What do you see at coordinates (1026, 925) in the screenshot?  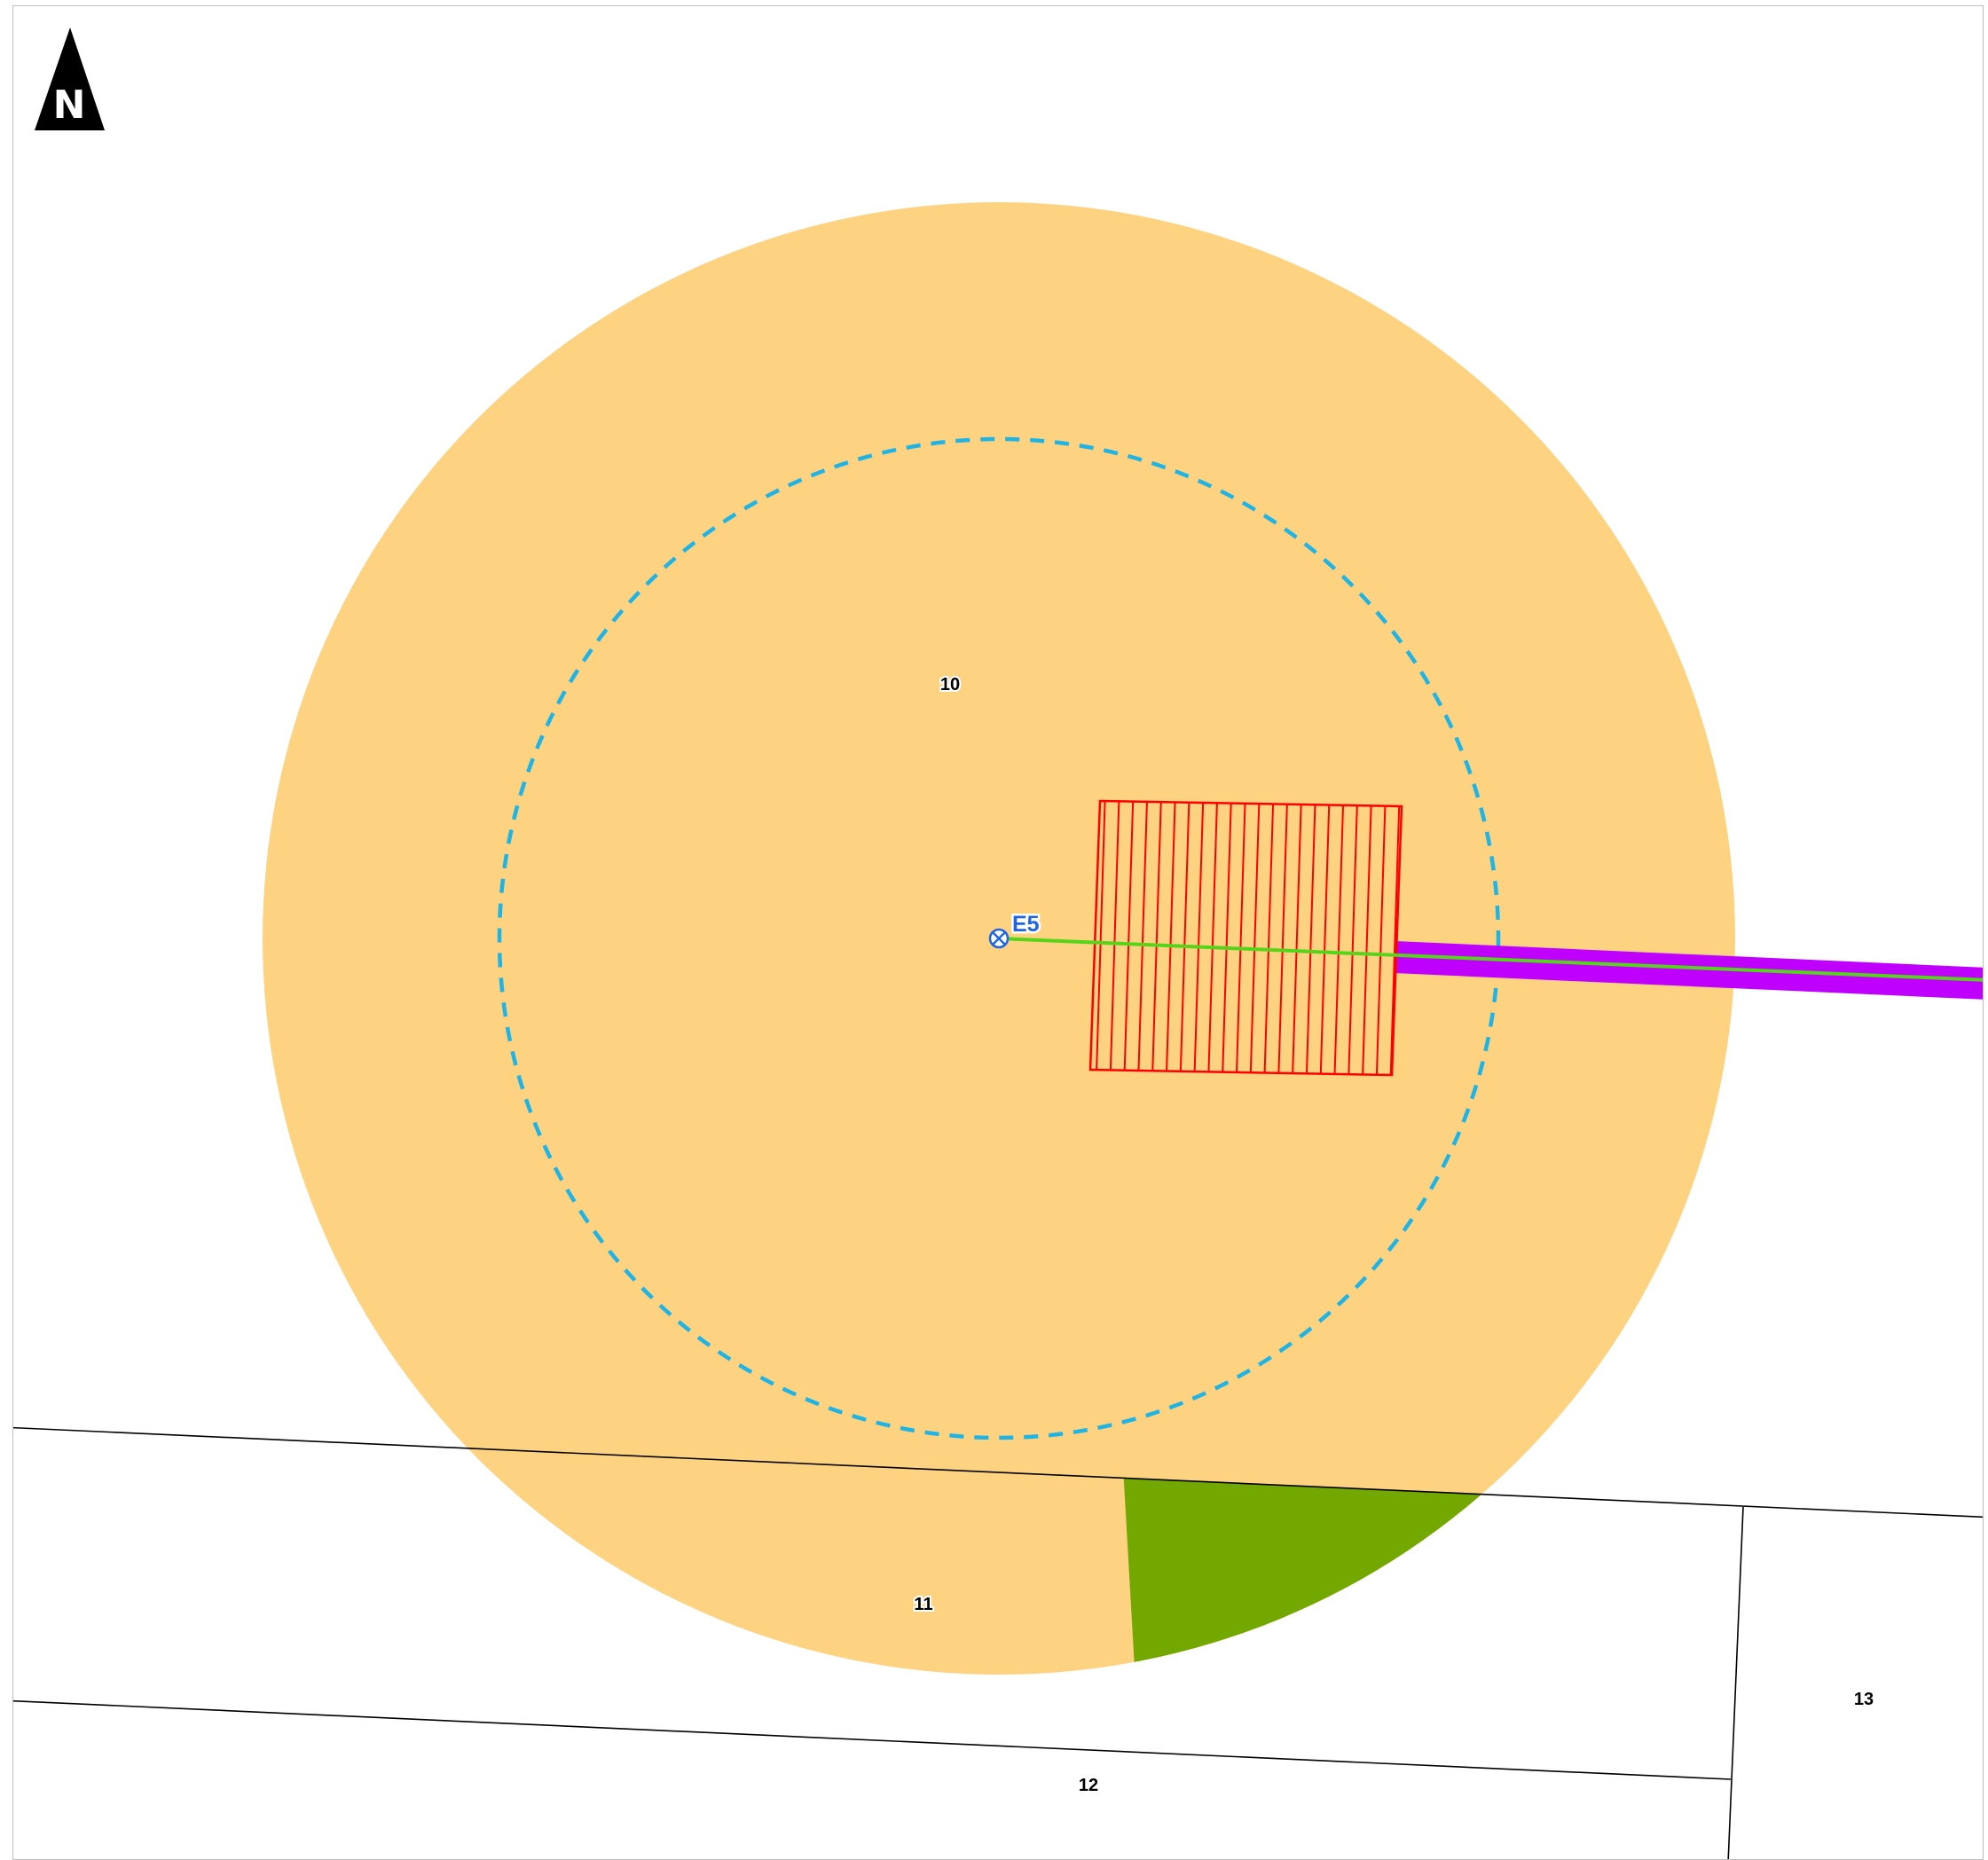 I see `well-label: E5` at bounding box center [1026, 925].